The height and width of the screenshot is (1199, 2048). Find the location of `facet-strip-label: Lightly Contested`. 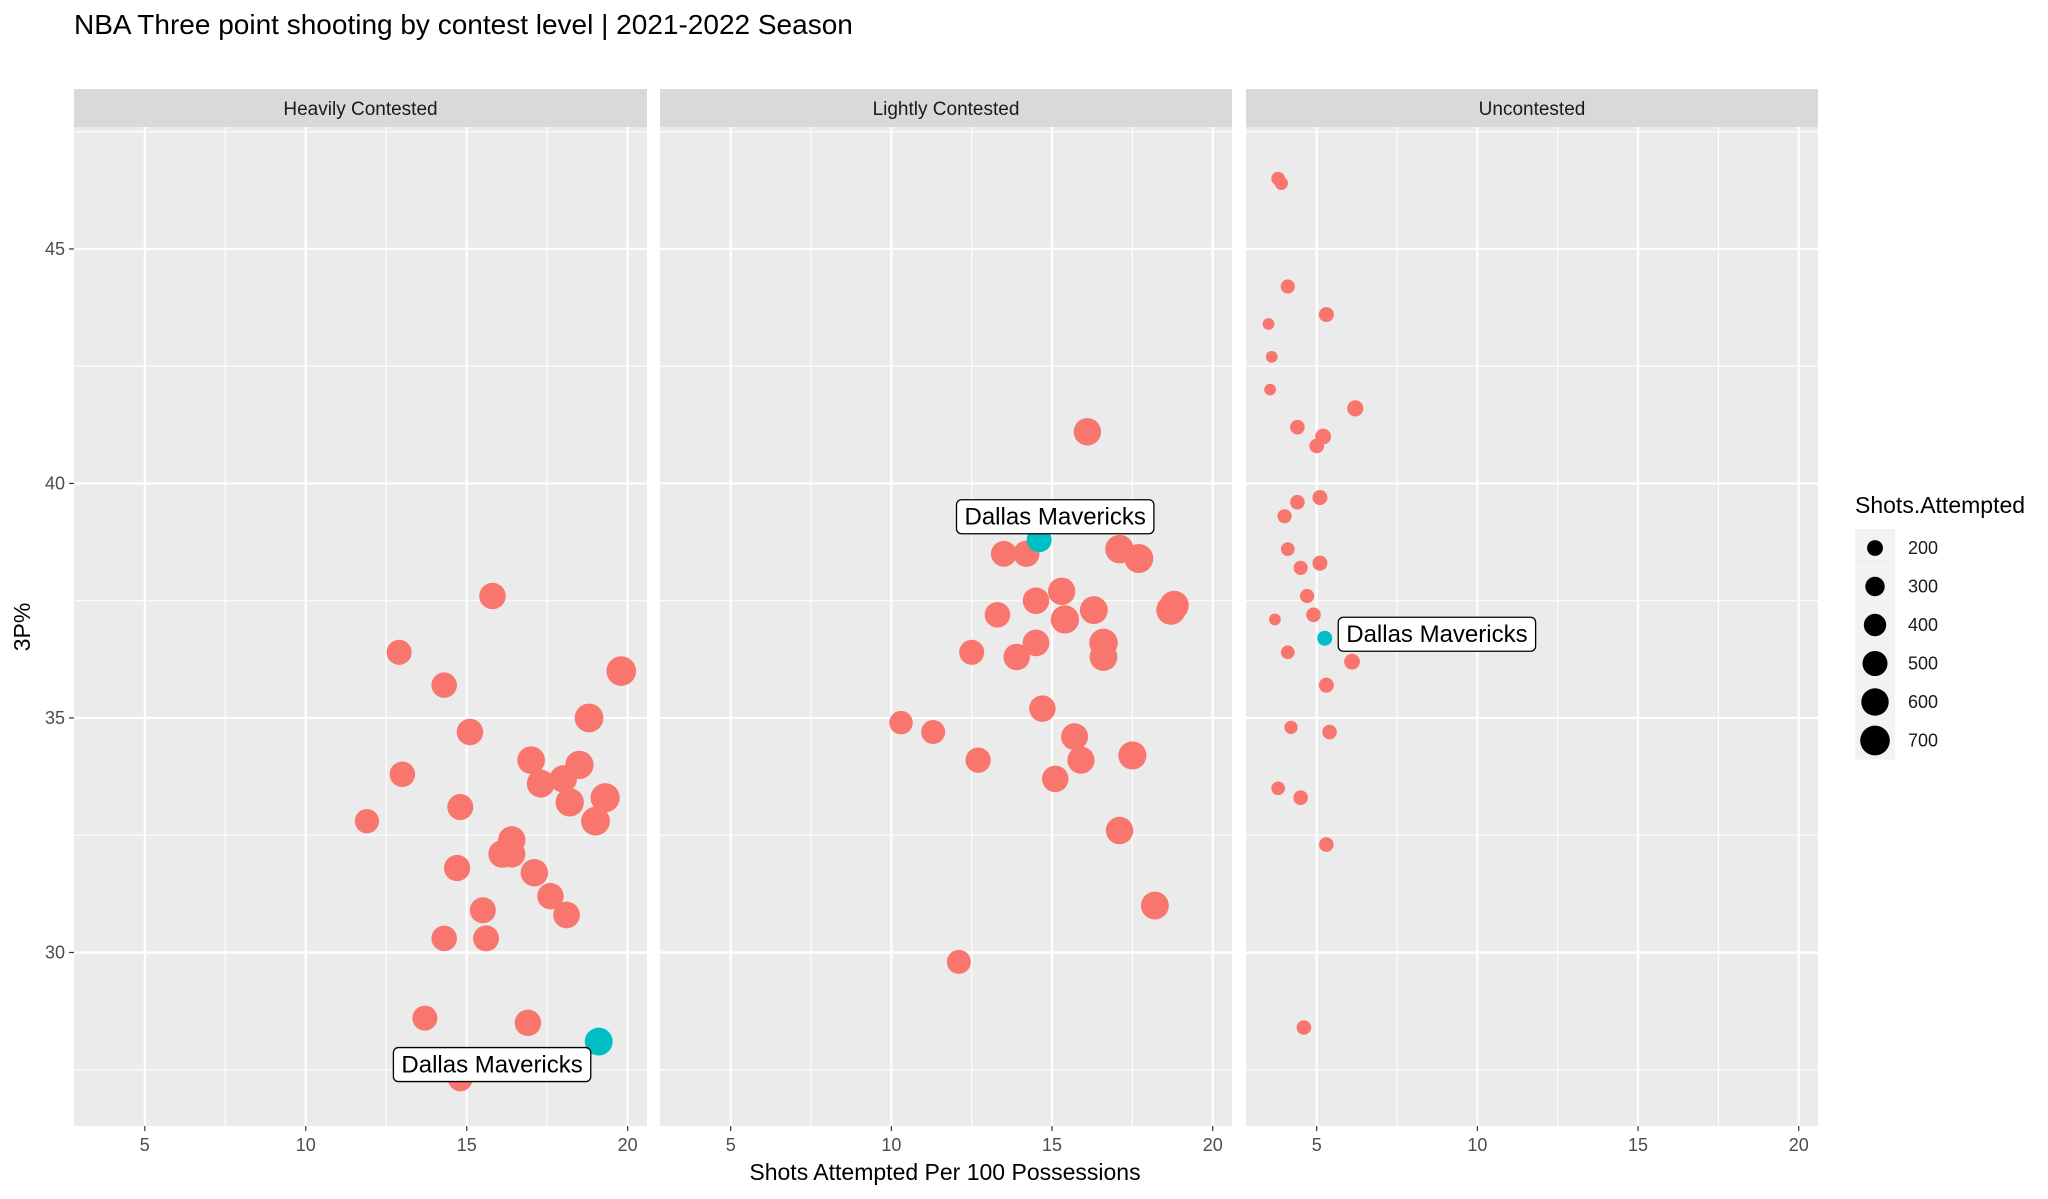

facet-strip-label: Lightly Contested is located at coordinates (946, 109).